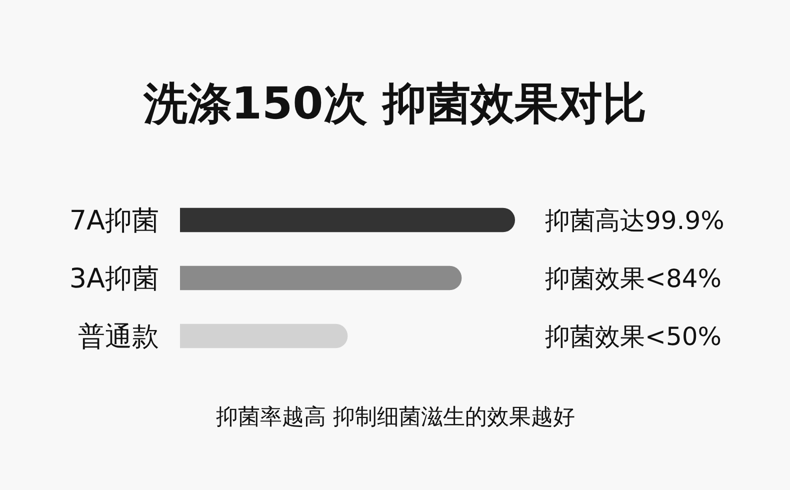  Describe the element at coordinates (394, 104) in the screenshot. I see `chart-title: 洗涤150次 抑菌效果对比` at that location.